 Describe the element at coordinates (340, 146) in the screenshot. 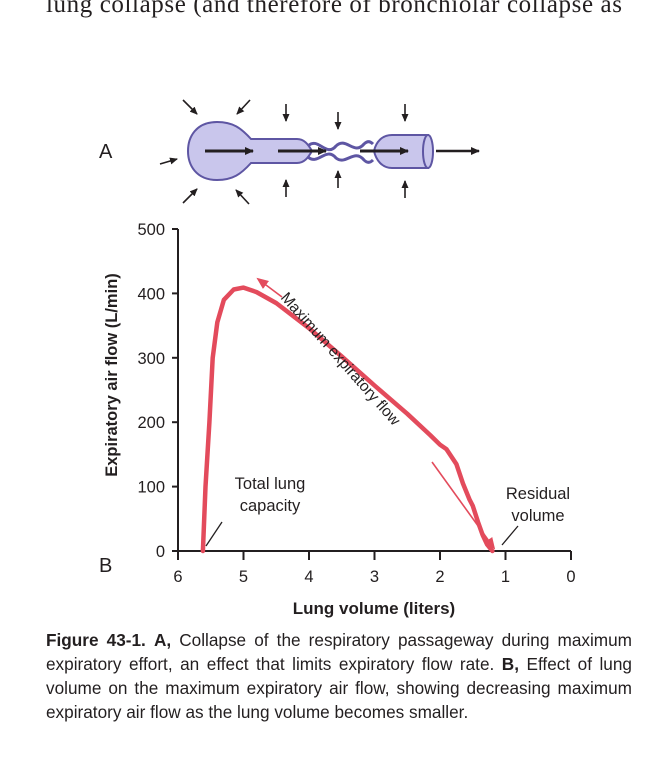

I see `collapsed-segment` at that location.